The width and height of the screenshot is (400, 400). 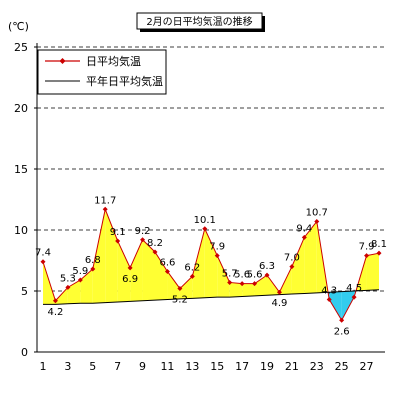 What do you see at coordinates (329, 291) in the screenshot?
I see `data-label: 4.3` at bounding box center [329, 291].